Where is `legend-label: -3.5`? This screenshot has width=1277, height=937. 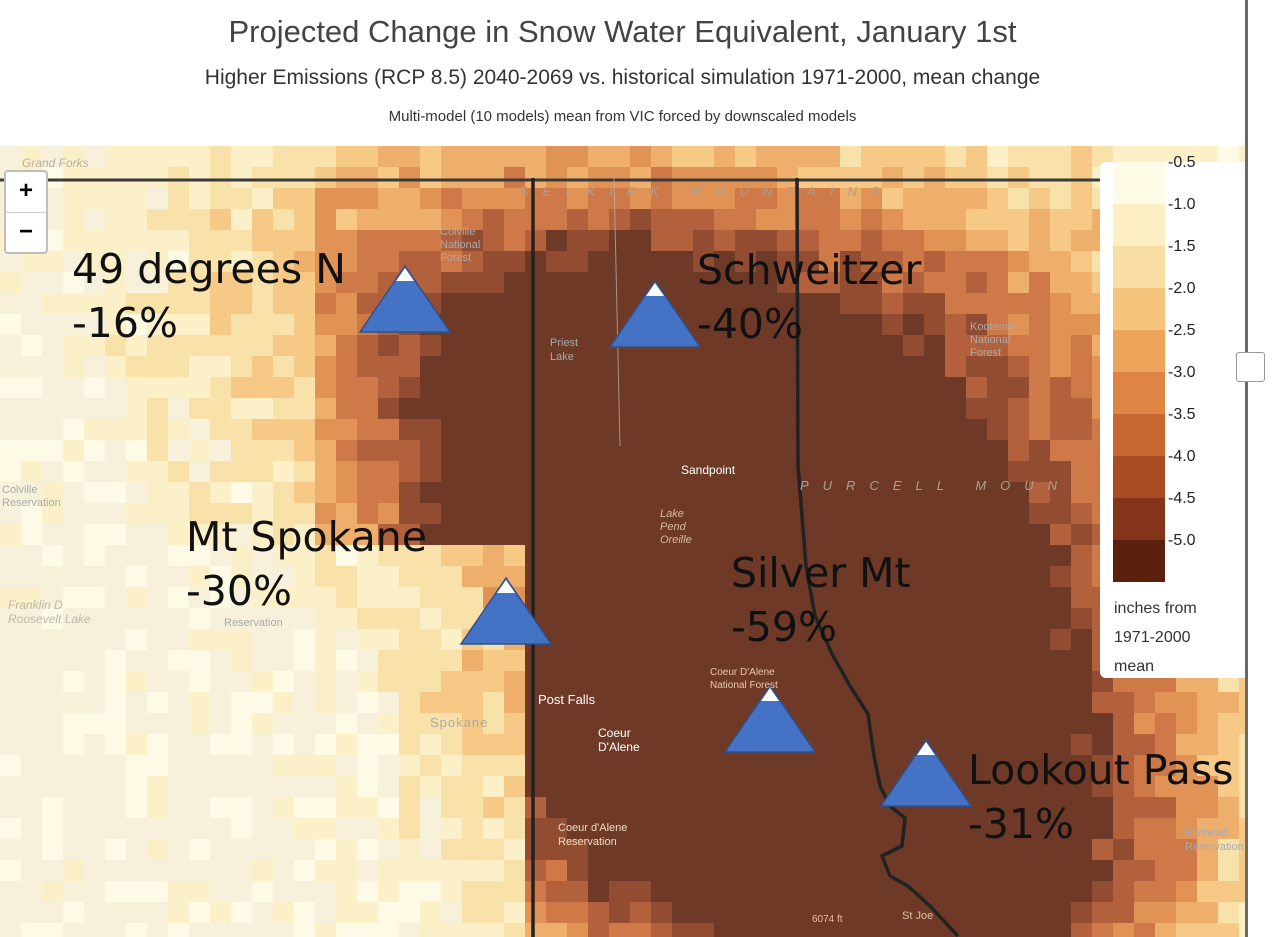 legend-label: -3.5 is located at coordinates (1182, 414).